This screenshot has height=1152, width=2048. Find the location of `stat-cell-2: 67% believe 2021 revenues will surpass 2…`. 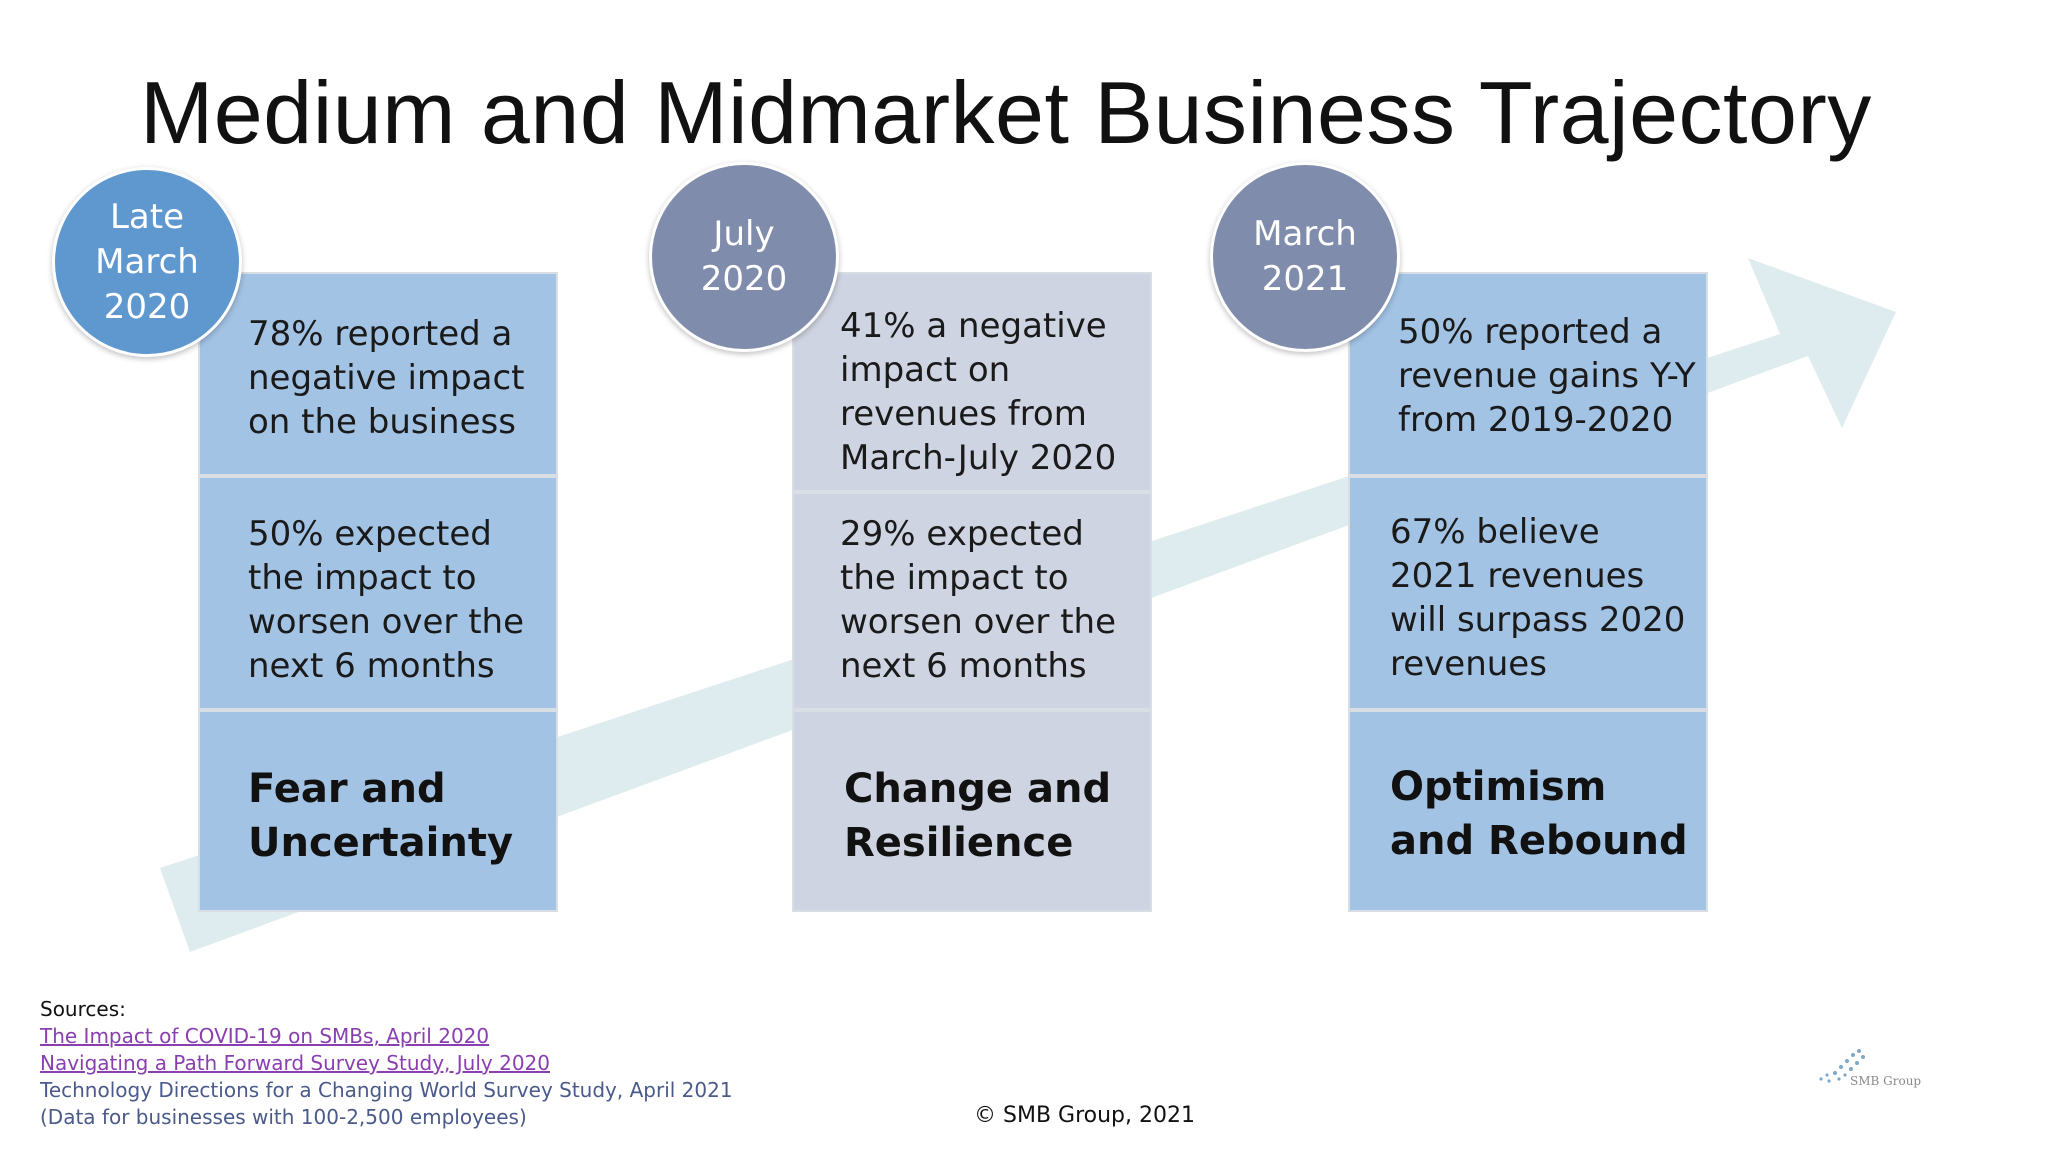

stat-cell-2: 67% believe 2021 revenues will surpass 2… is located at coordinates (1528, 593).